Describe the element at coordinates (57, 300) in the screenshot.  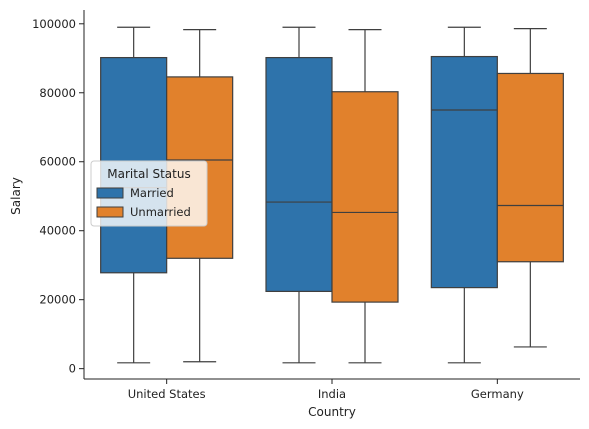
I see `y-tick-label: 20000` at that location.